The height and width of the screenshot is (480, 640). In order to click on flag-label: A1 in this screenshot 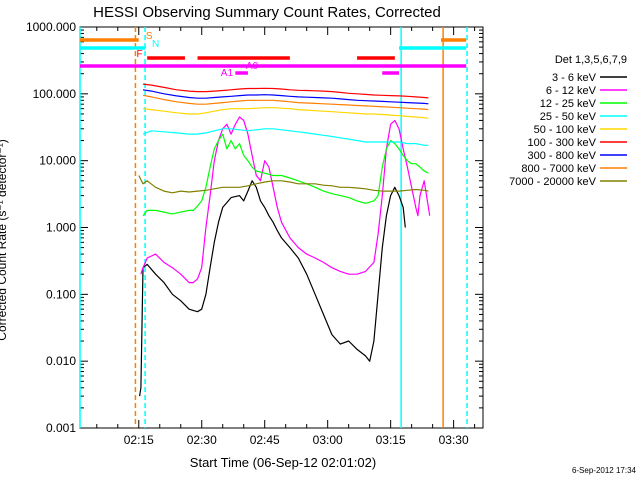, I will do `click(227, 73)`.